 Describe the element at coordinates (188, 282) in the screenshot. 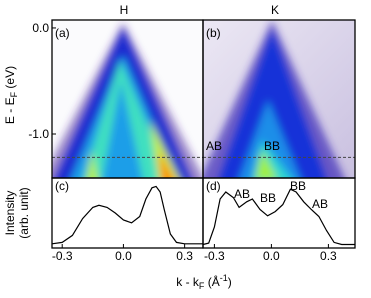

I see `label-part: k - k` at that location.